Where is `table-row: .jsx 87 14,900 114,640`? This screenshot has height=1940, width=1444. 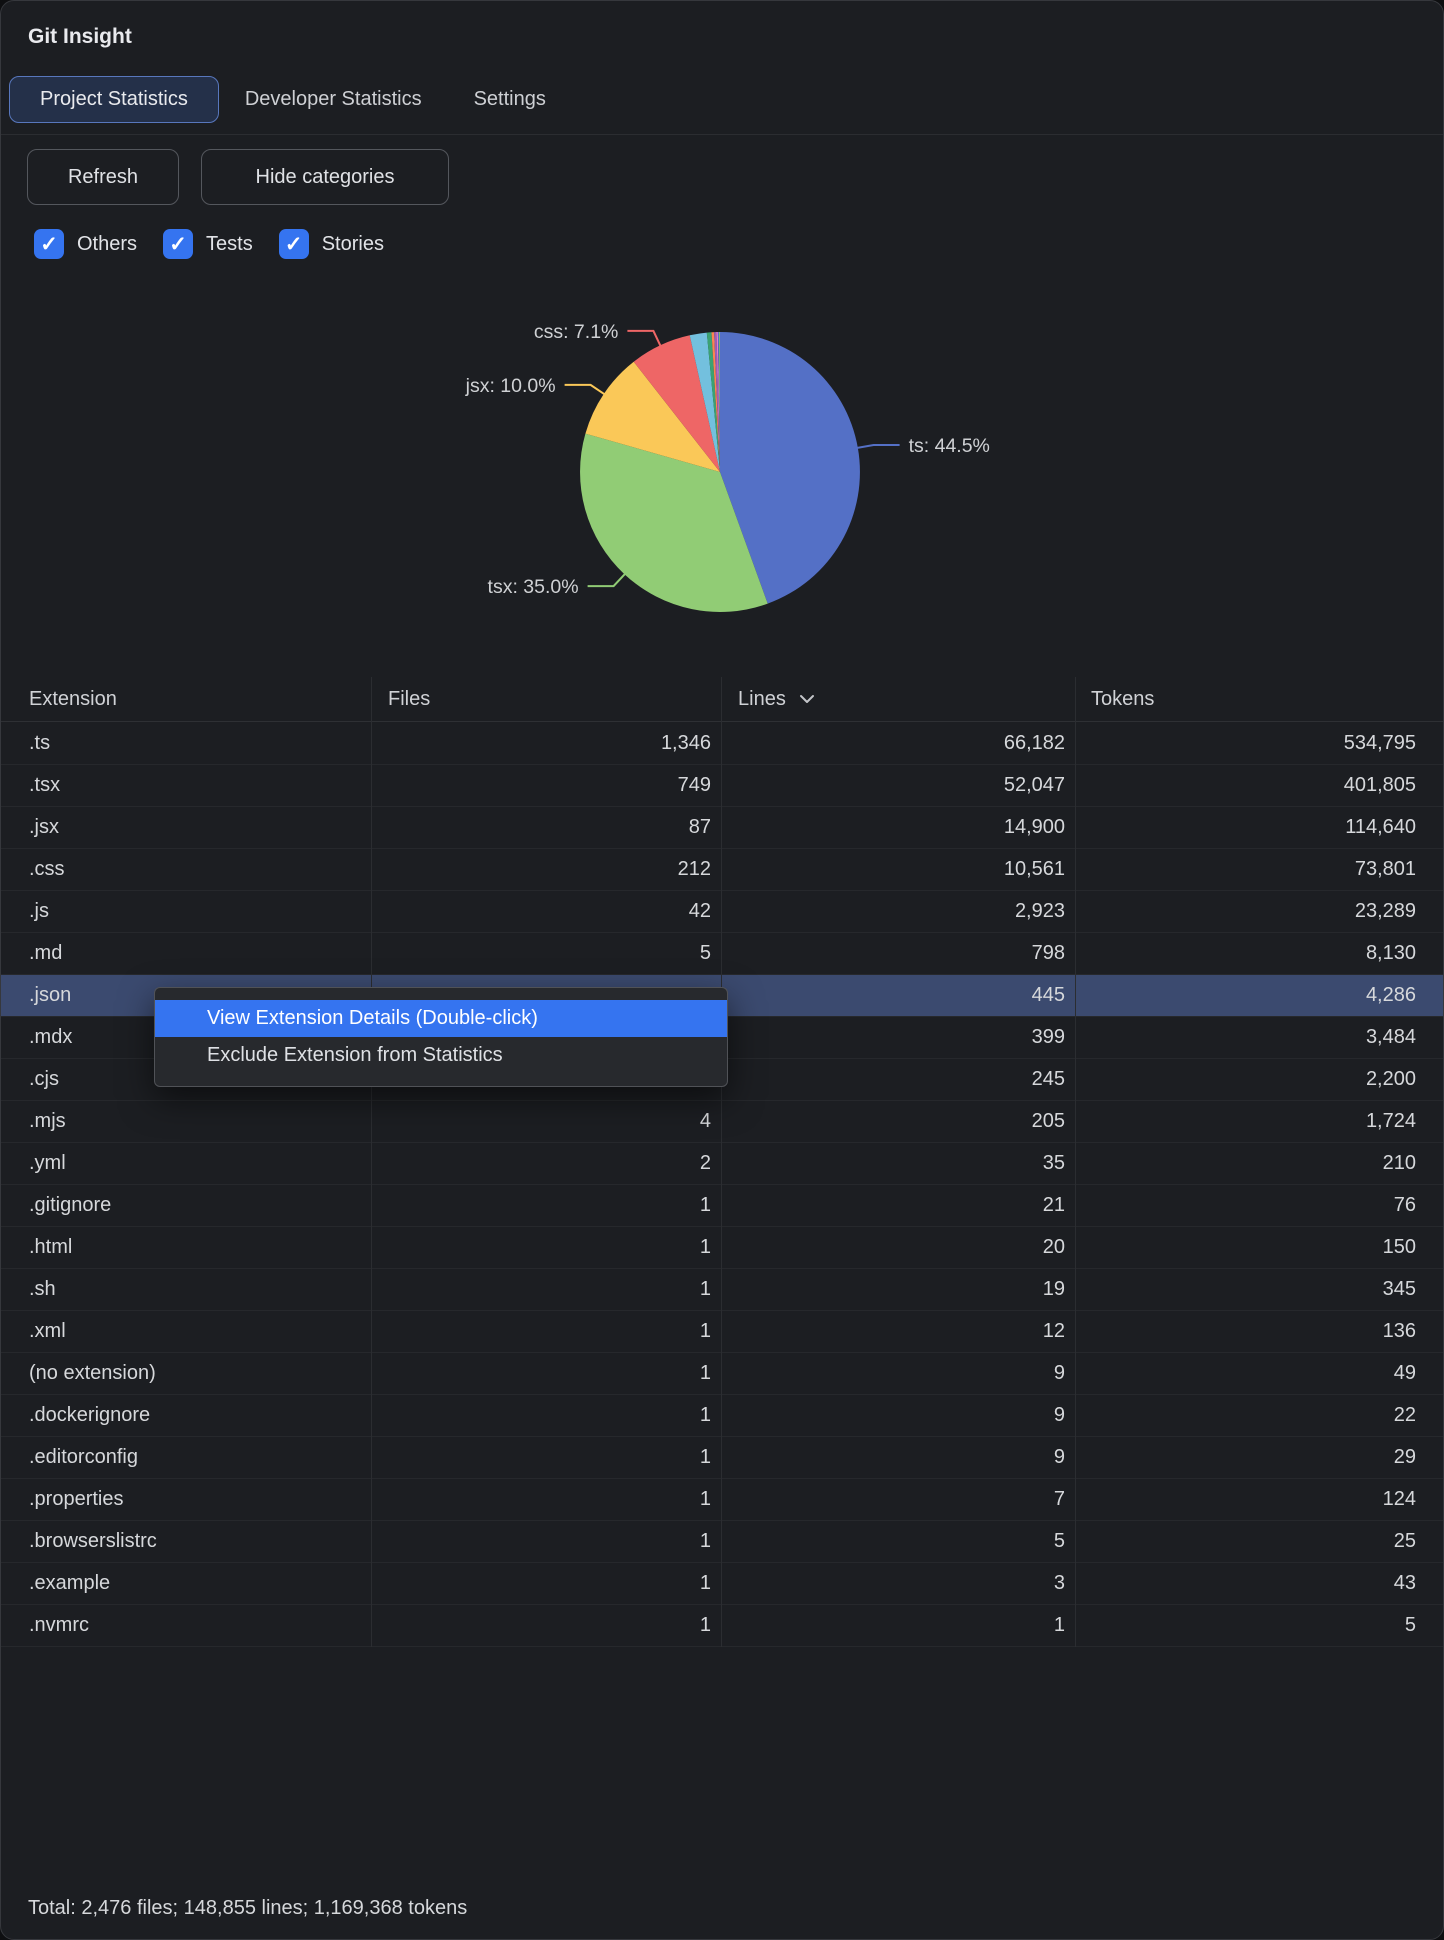 table-row: .jsx 87 14,900 114,640 is located at coordinates (722, 828).